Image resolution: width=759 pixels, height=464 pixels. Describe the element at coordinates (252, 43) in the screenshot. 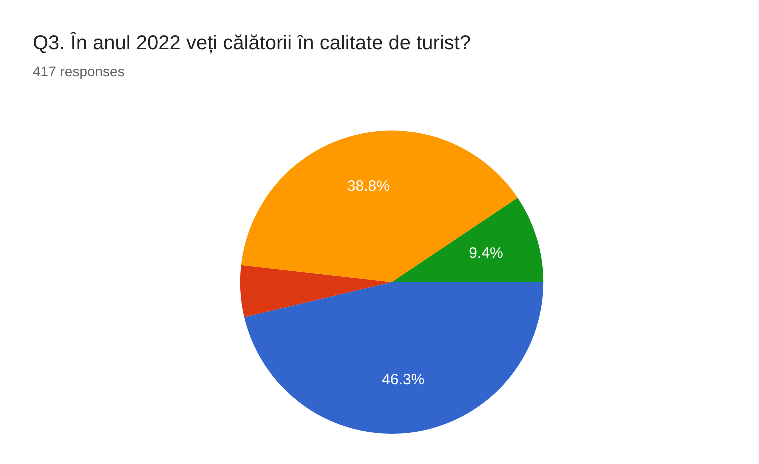

I see `chart-title: Q3. În anul 2022 veți călătorii în calitate de turist?` at that location.